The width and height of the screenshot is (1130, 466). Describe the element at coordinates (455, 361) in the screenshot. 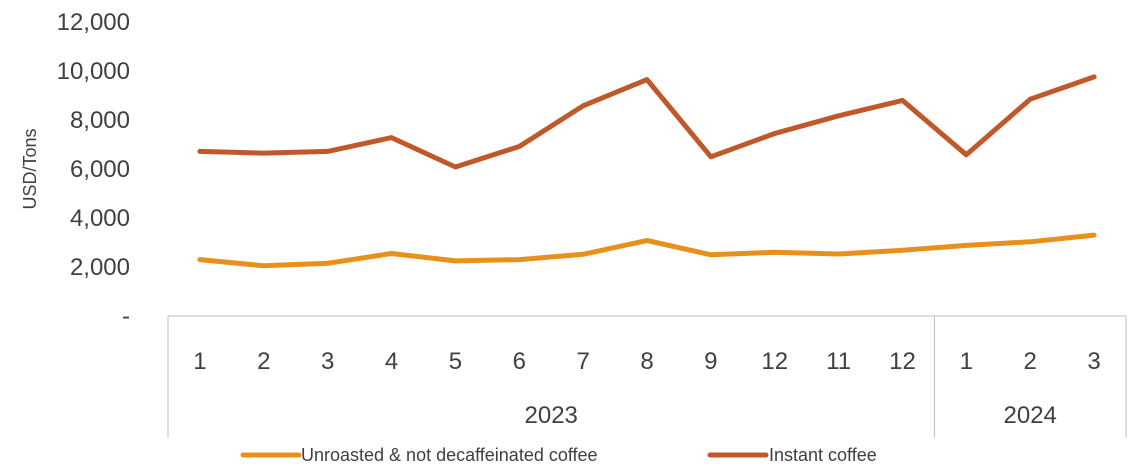

I see `x-tick-label: 5` at that location.